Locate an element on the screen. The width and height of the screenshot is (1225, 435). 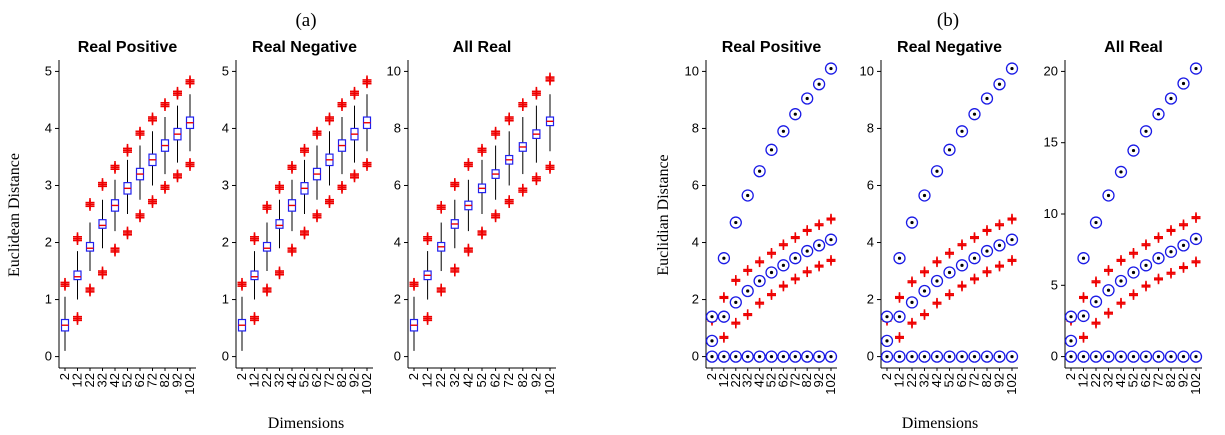
x-tick-label: 92 is located at coordinates (999, 380).